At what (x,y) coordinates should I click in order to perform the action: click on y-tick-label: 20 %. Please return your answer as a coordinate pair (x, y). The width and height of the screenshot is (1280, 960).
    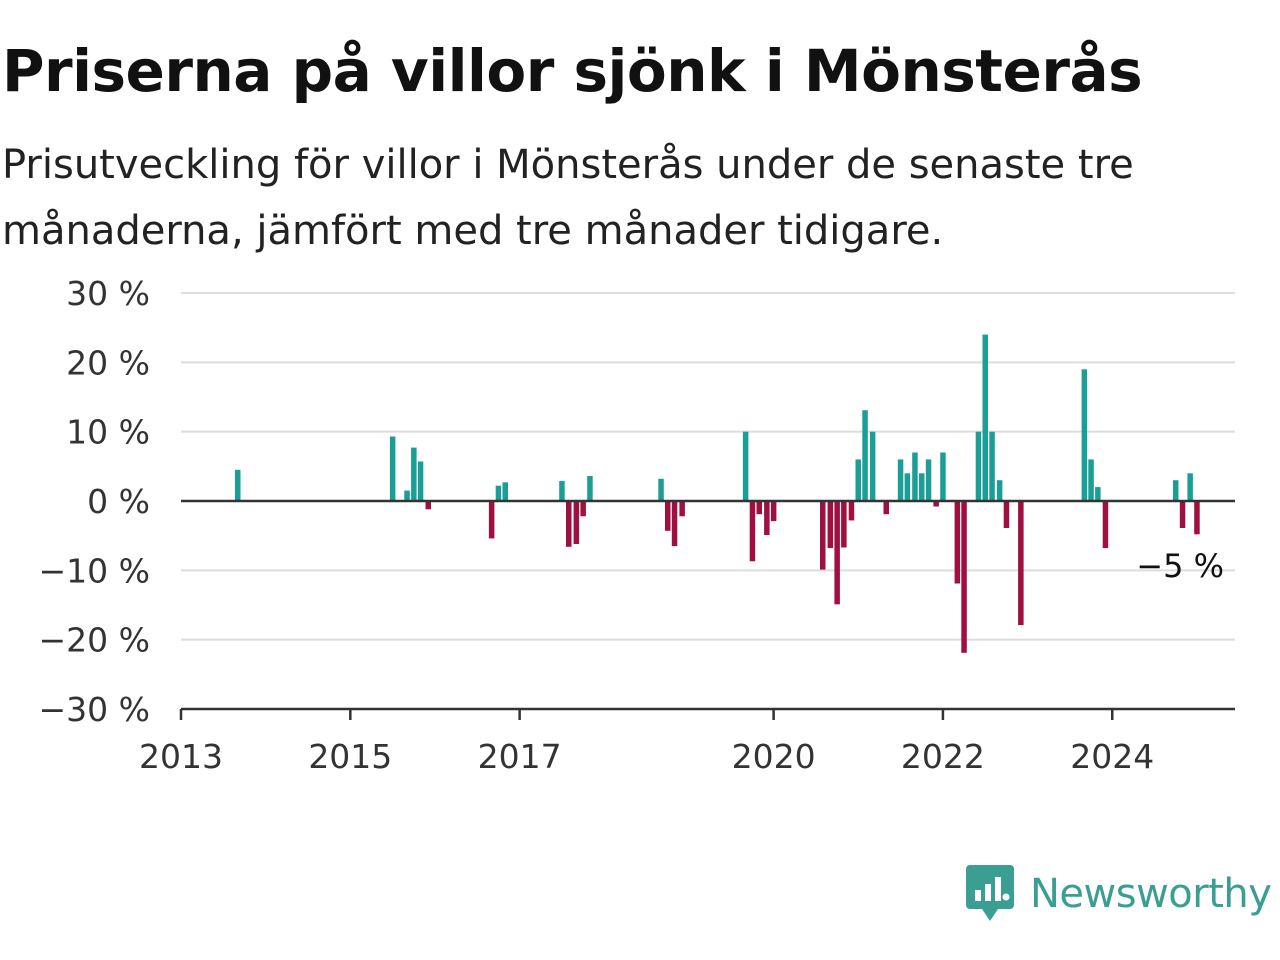
    Looking at the image, I should click on (108, 362).